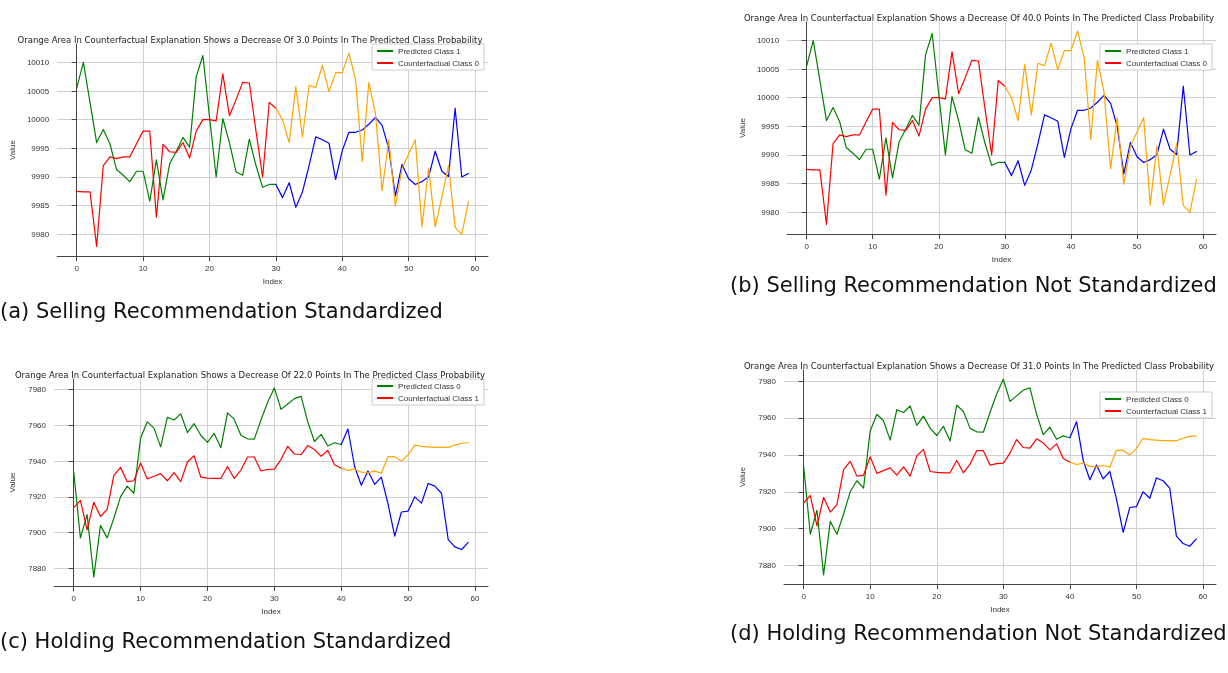 The image size is (1228, 673). What do you see at coordinates (250, 374) in the screenshot?
I see `chart-title: Orange Area In Counterfactual Explanation Shows a Decrease Of 22.0 Points In The Predicted Class Probability` at bounding box center [250, 374].